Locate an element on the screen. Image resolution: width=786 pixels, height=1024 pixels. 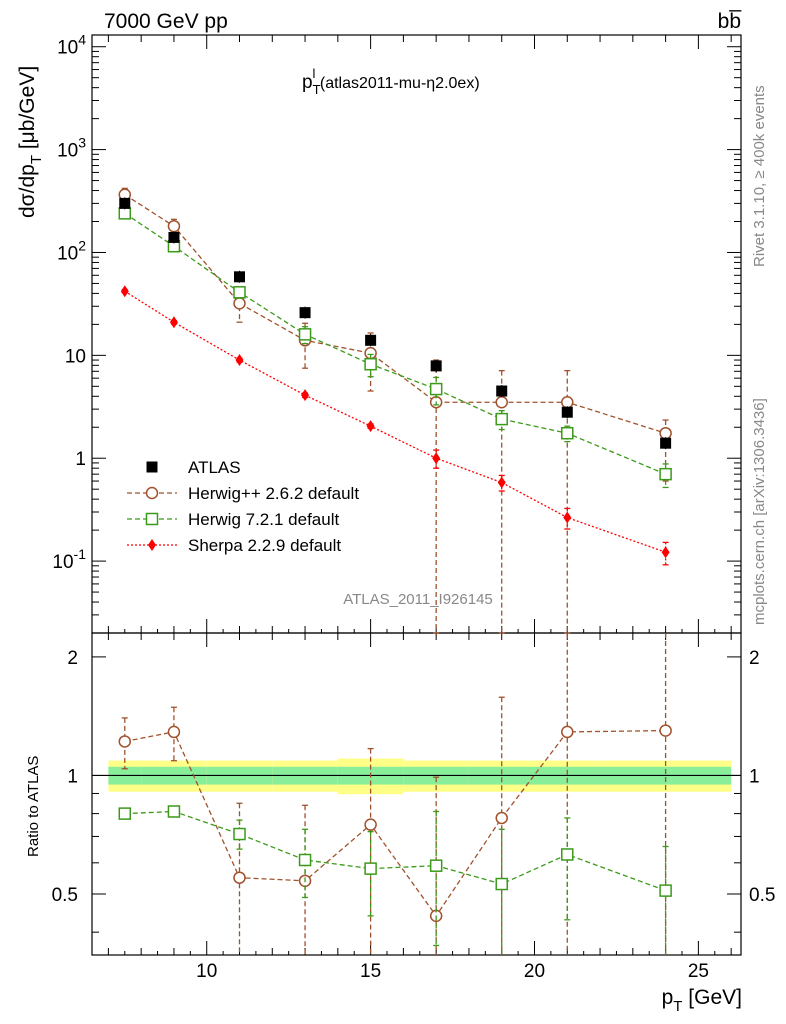
x-tick-label: 15 is located at coordinates (370, 971).